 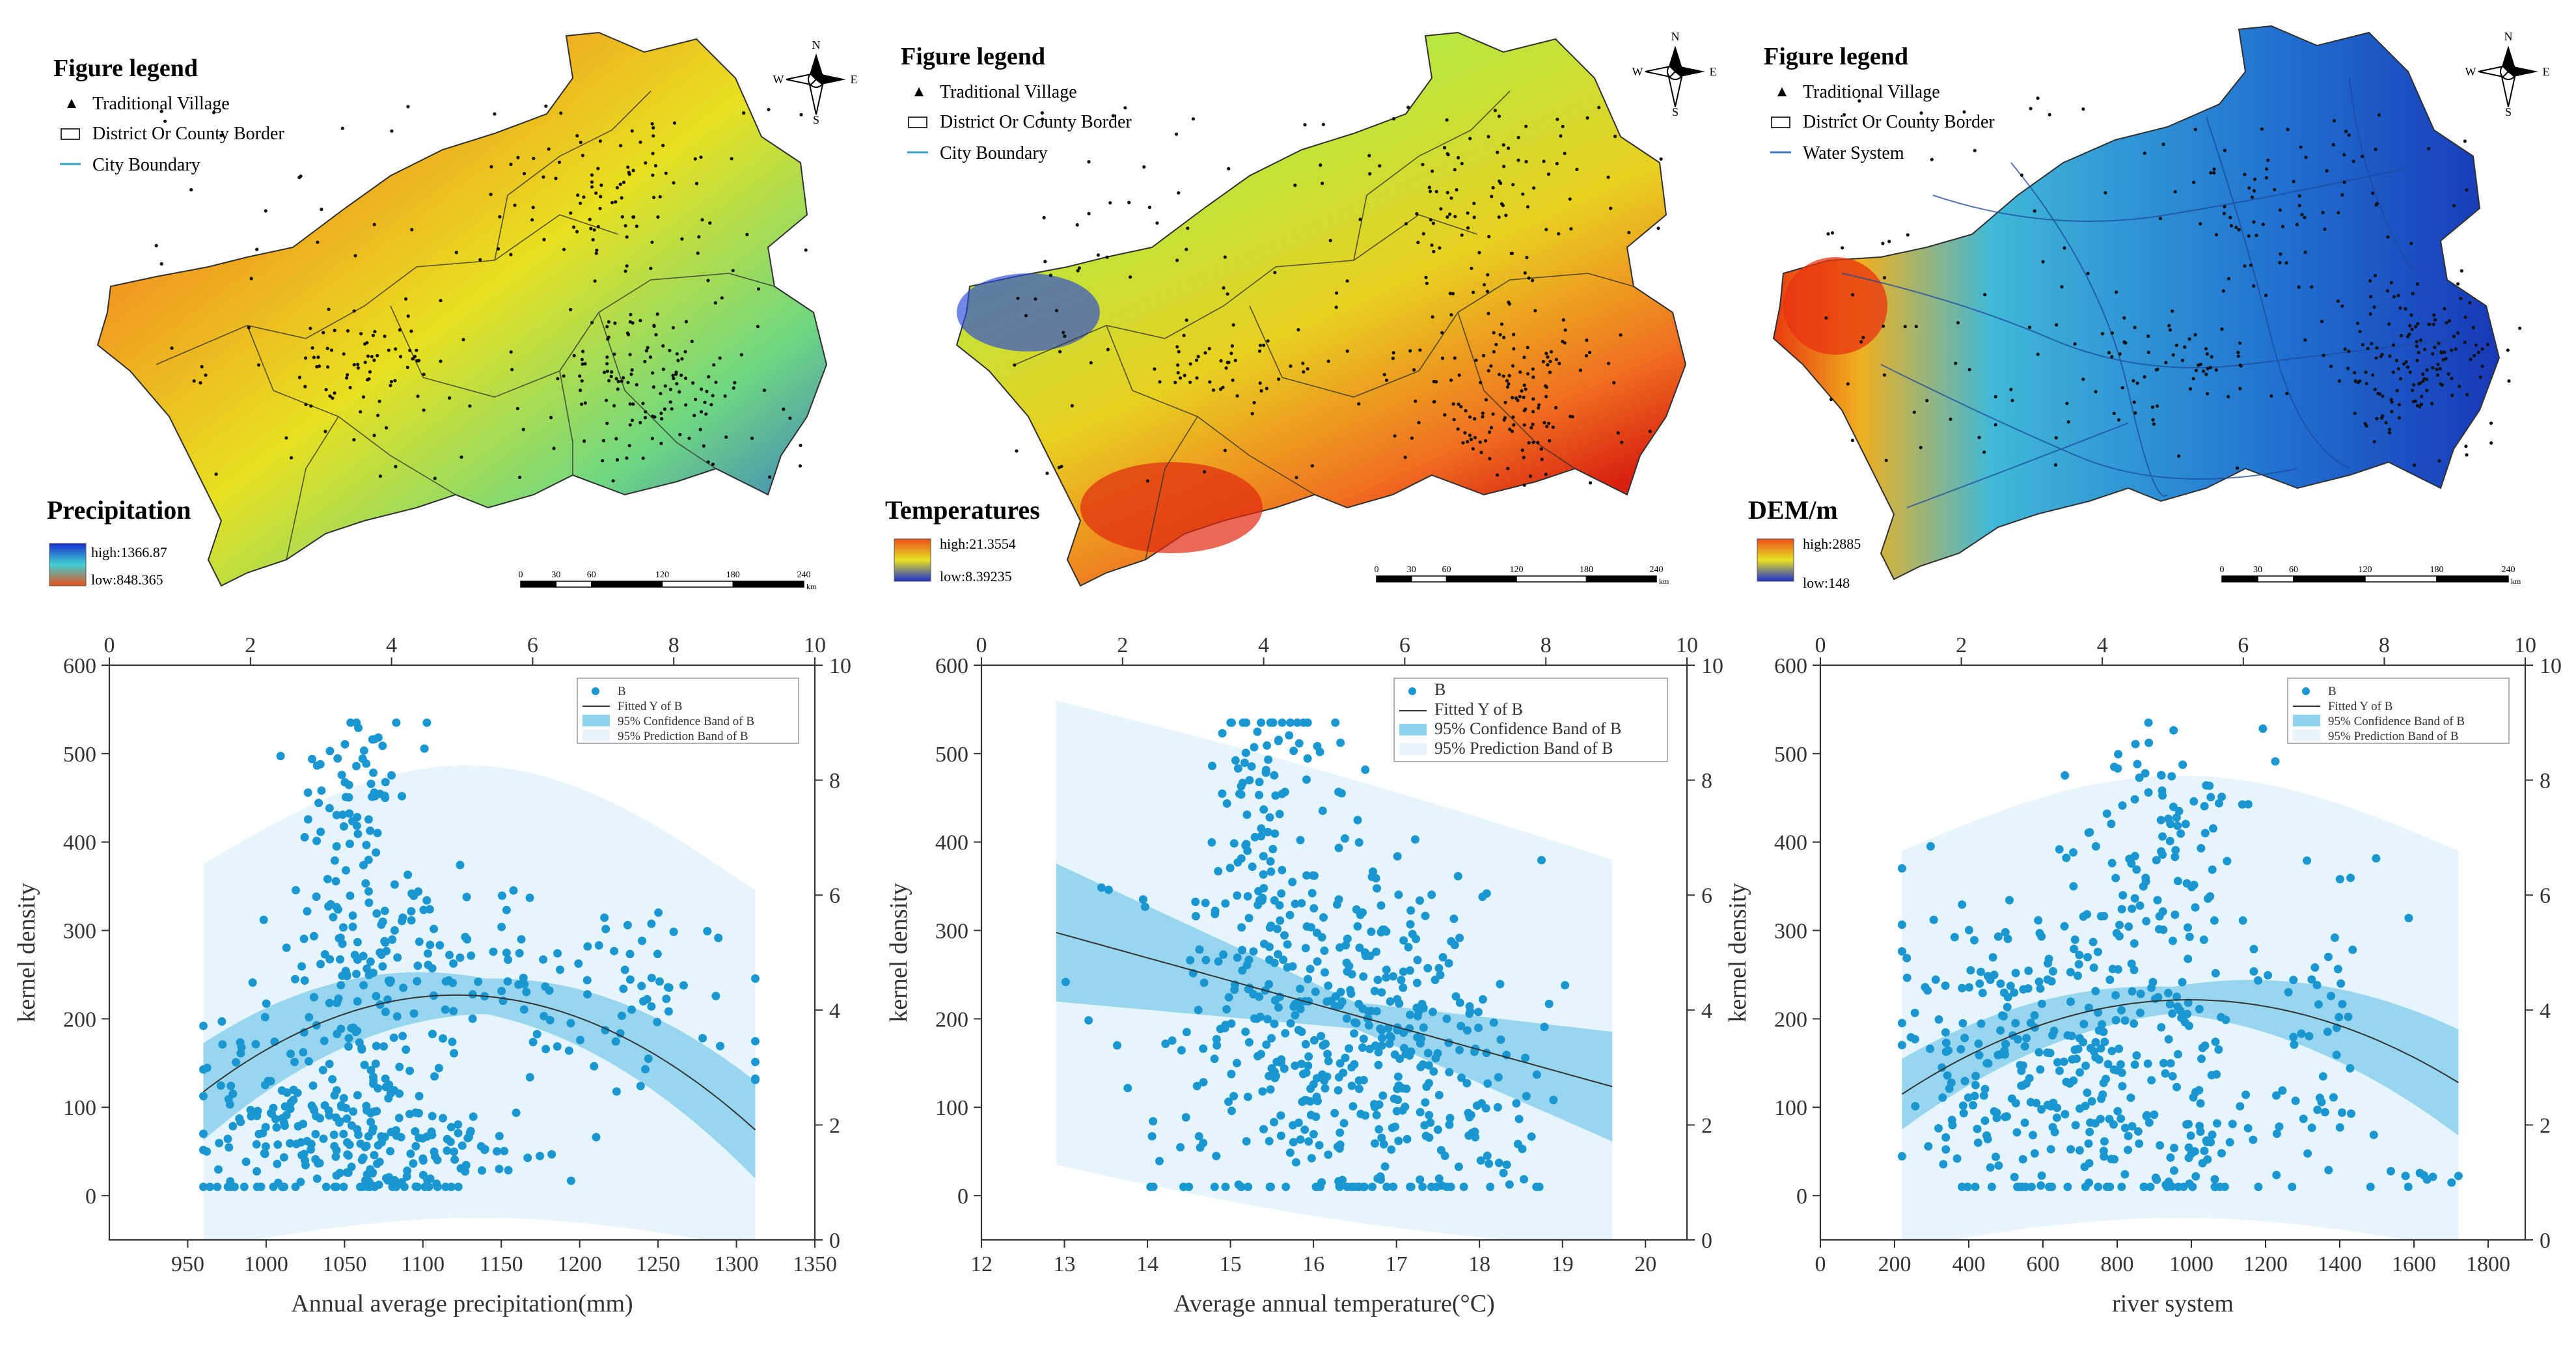 I want to click on x-axis-label: river system, so click(x=2173, y=1304).